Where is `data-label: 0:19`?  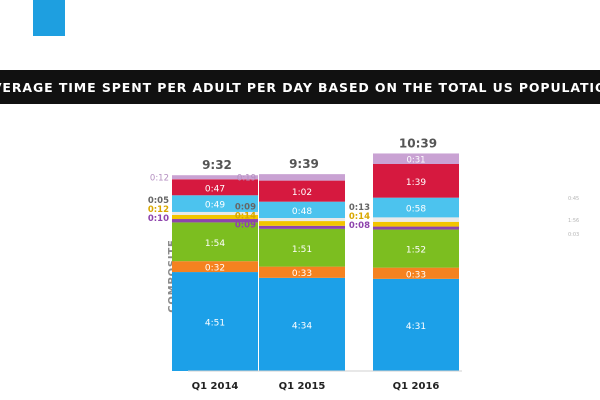
data-label: 0:19 is located at coordinates (246, 178).